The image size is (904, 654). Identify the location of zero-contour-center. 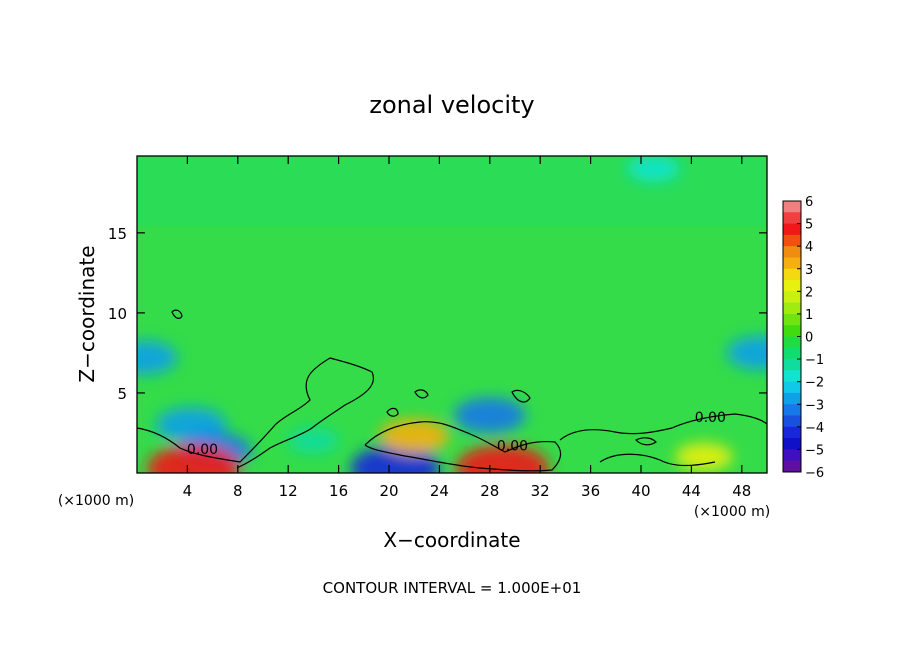
(463, 446).